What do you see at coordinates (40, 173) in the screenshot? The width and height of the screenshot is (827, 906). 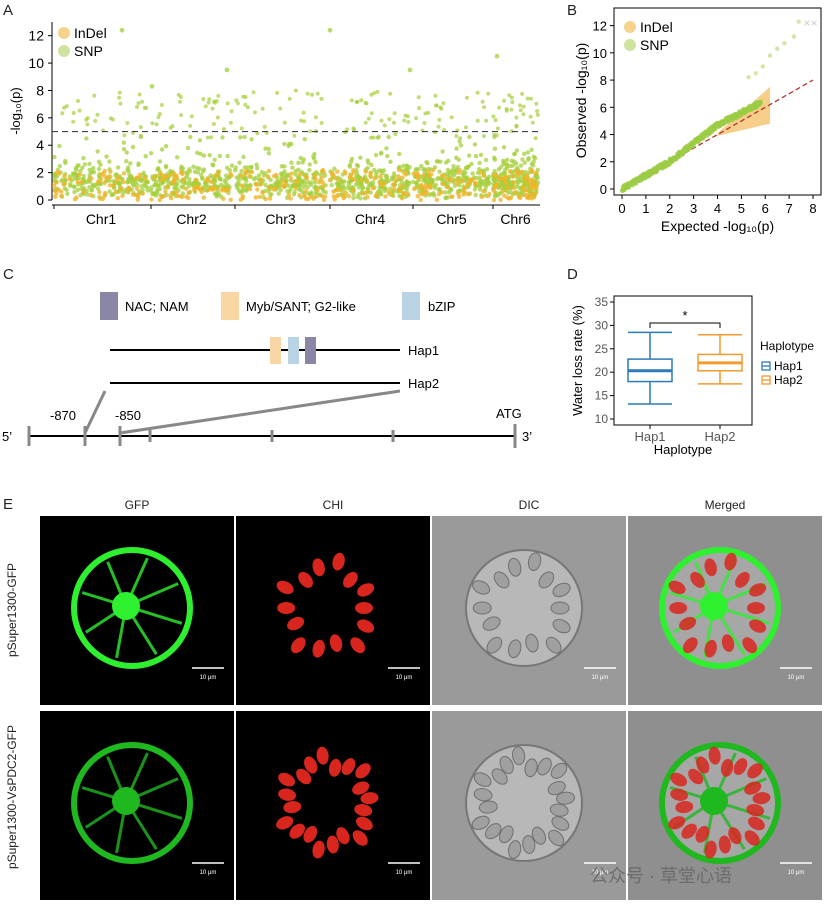 I see `y-tick-label: 2` at bounding box center [40, 173].